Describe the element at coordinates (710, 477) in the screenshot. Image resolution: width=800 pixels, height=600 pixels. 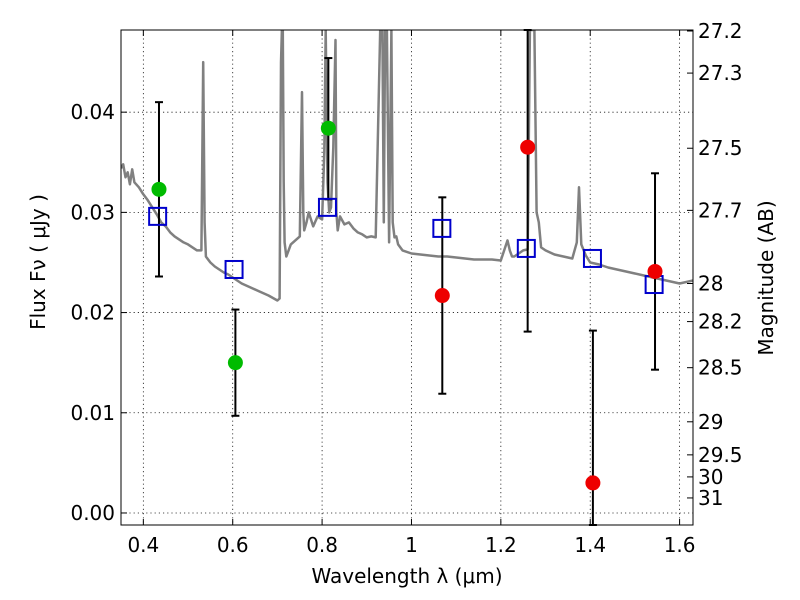
I see `magnitude-tick-label: 30` at that location.